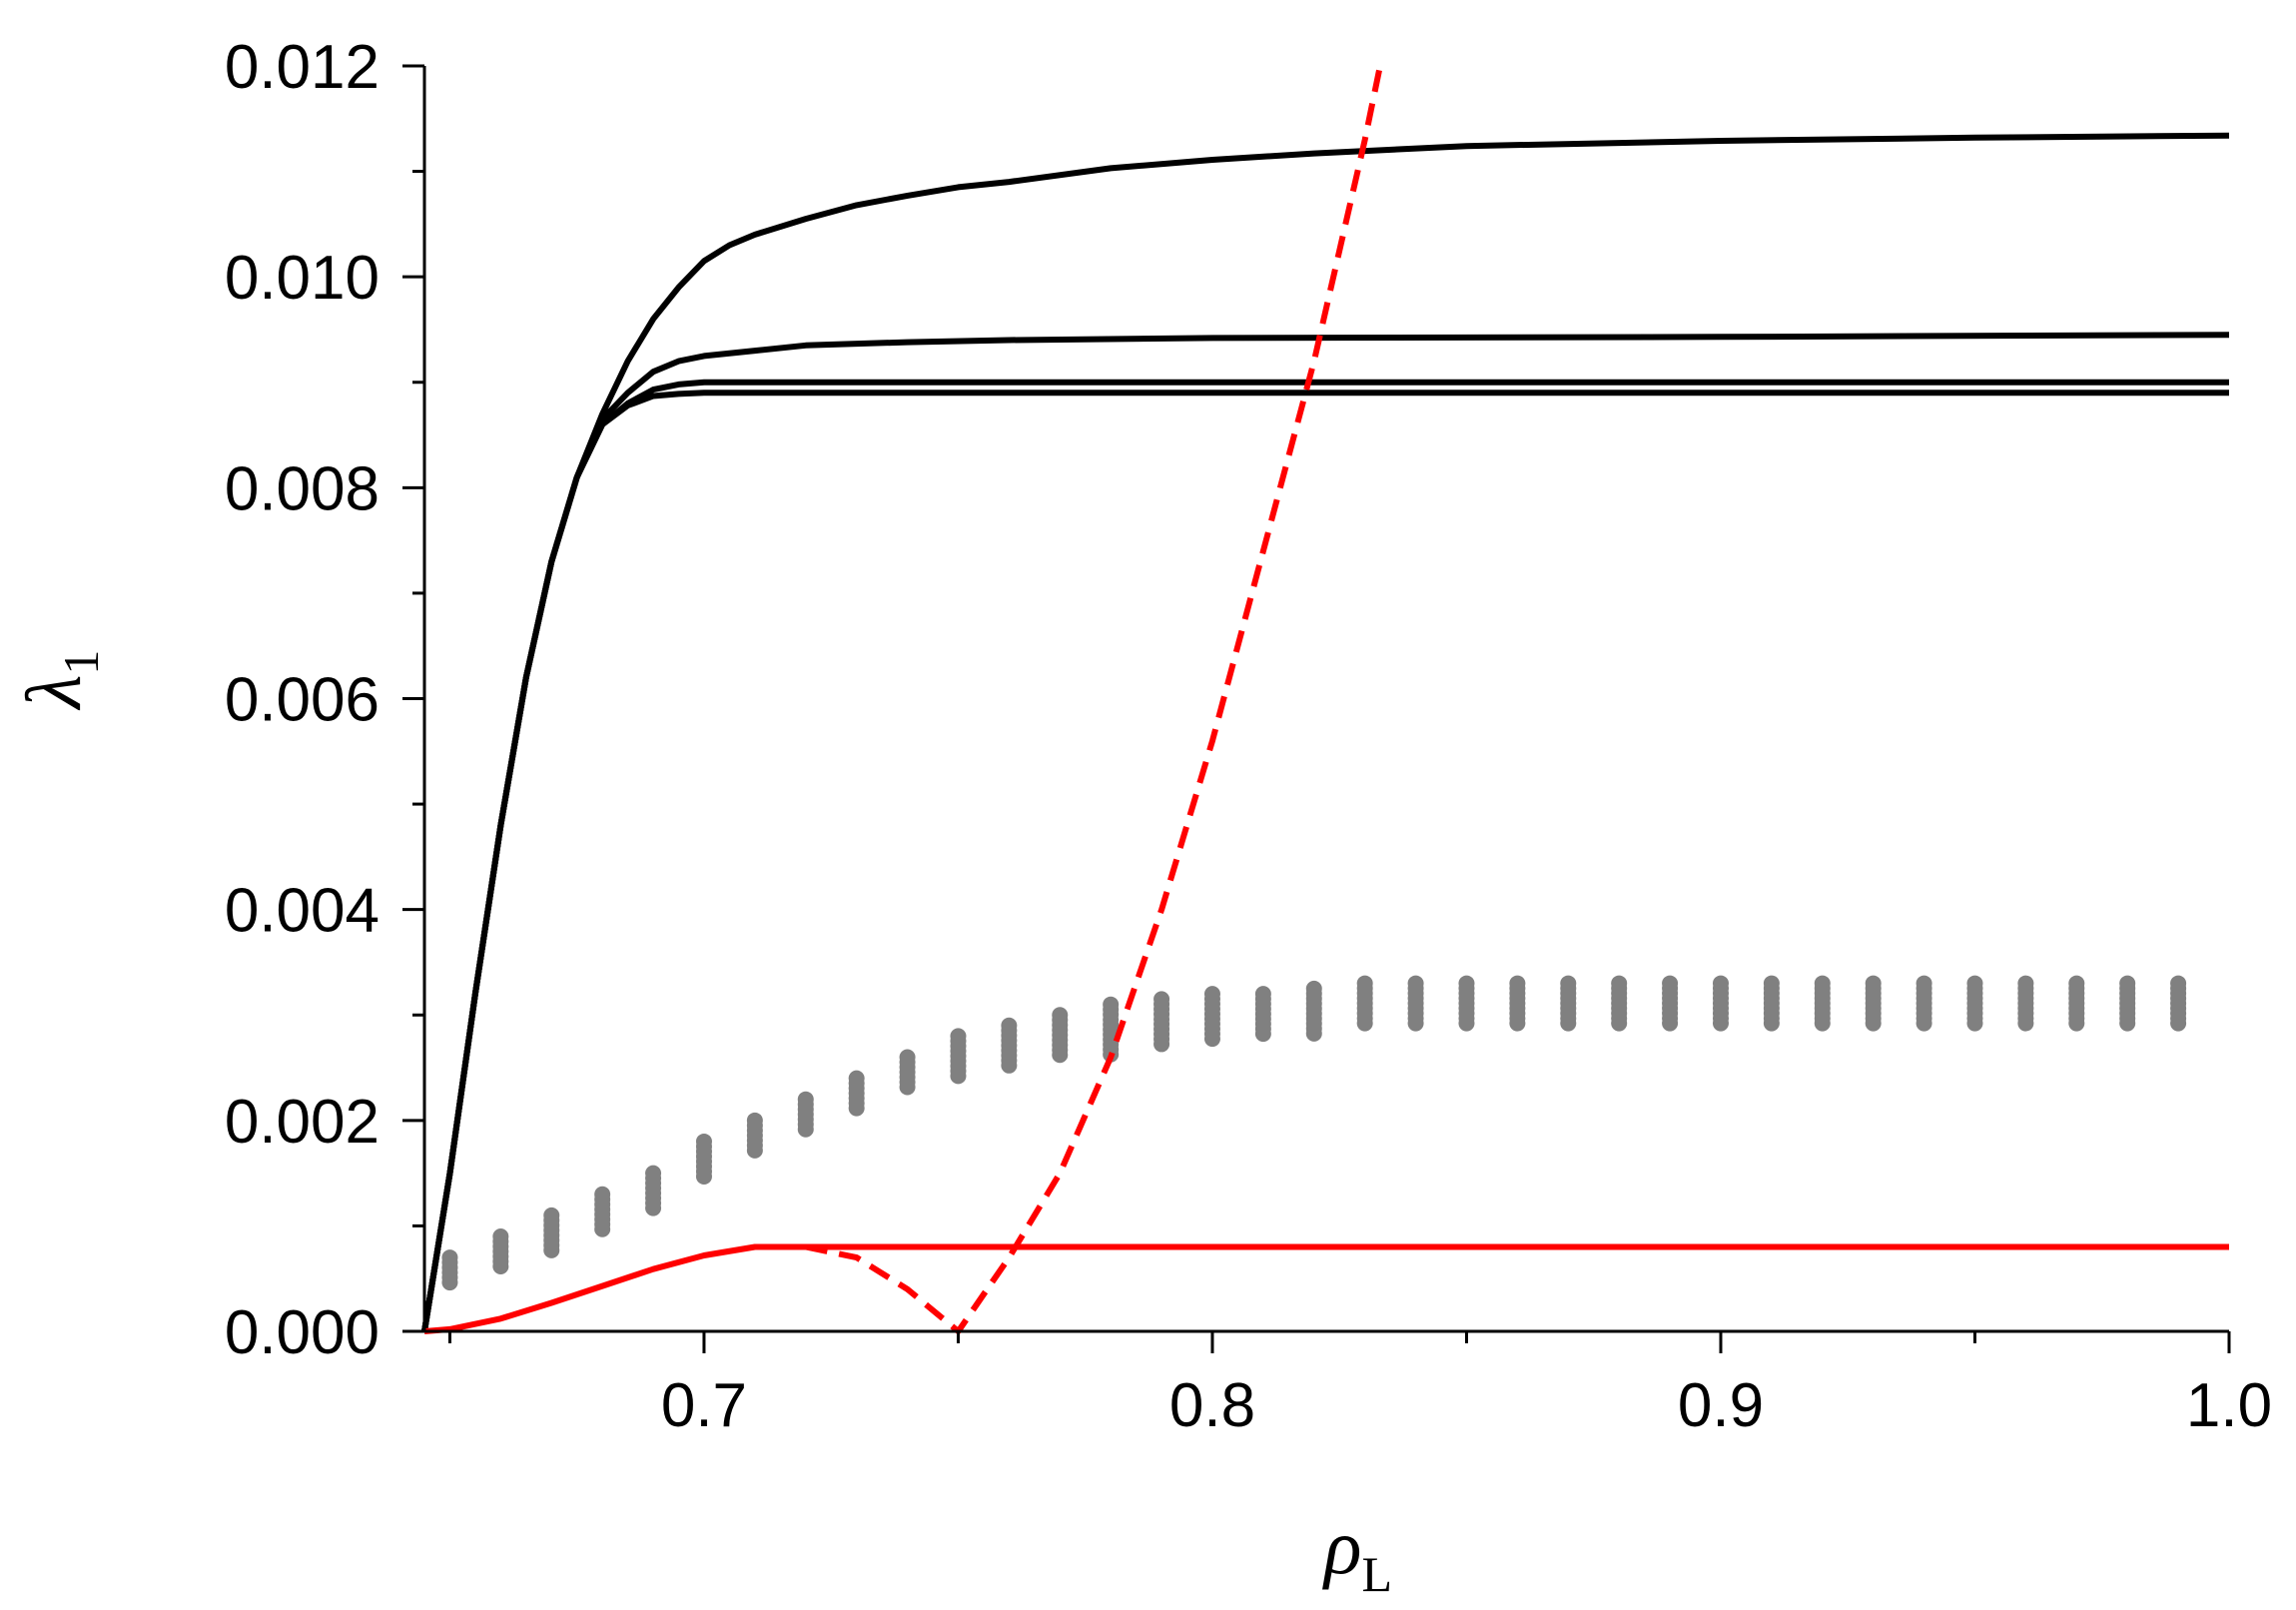 This screenshot has width=2296, height=1610. I want to click on y-tick-label: 0.004, so click(302, 912).